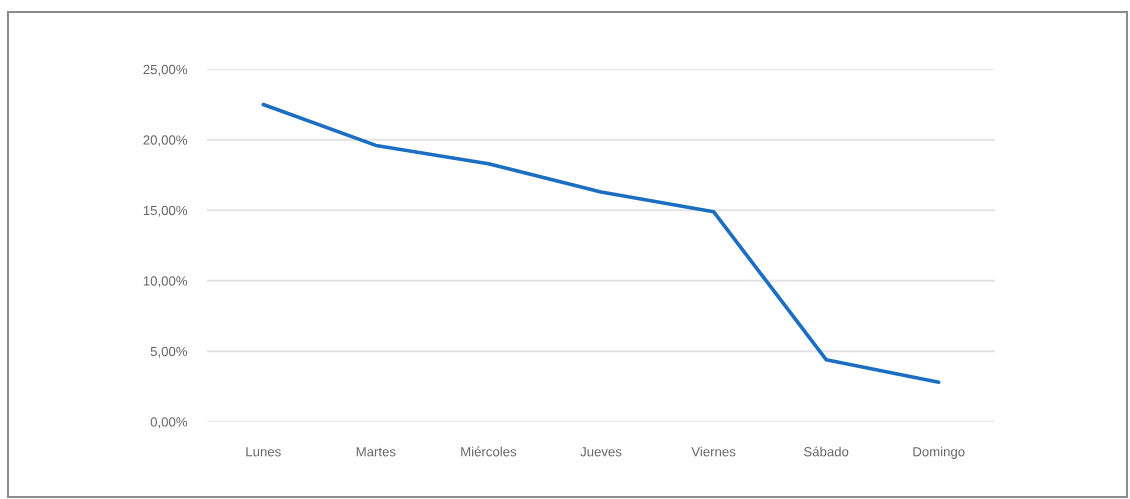 The image size is (1130, 499). Describe the element at coordinates (169, 352) in the screenshot. I see `y-tick-label: 5,00%` at that location.